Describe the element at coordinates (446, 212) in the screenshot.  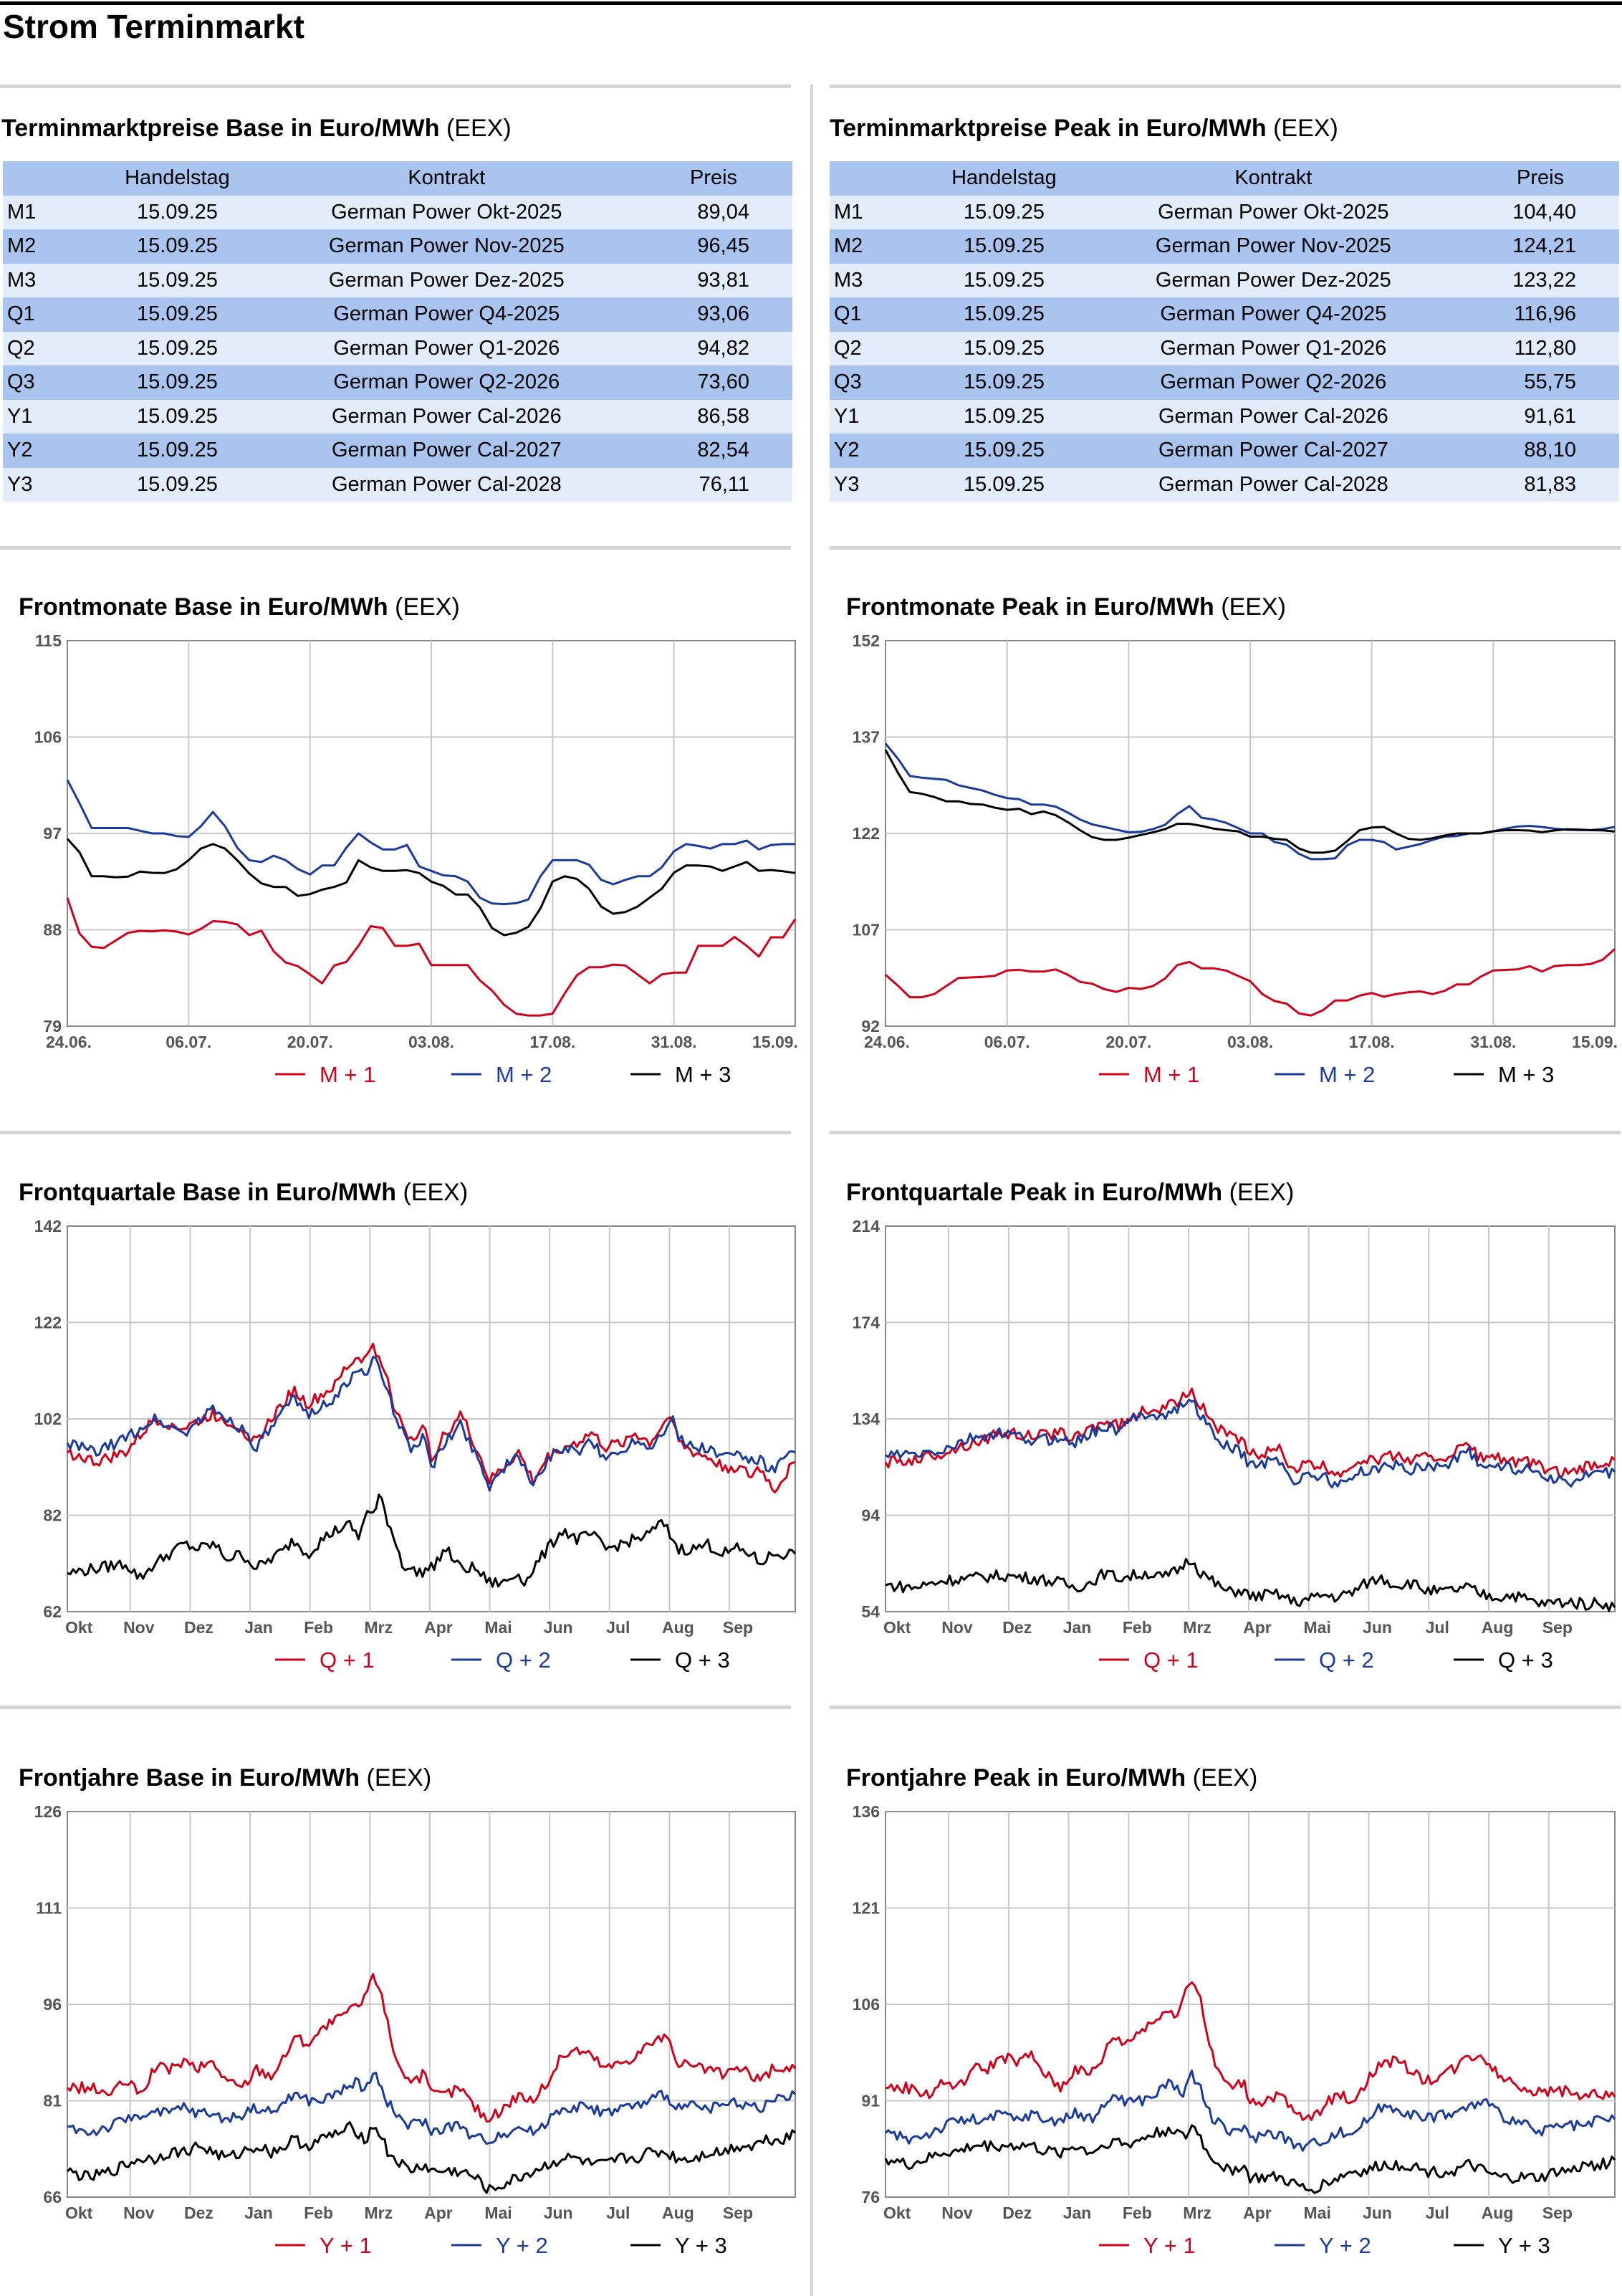
I see `contract-name: German Power Okt-2025` at that location.